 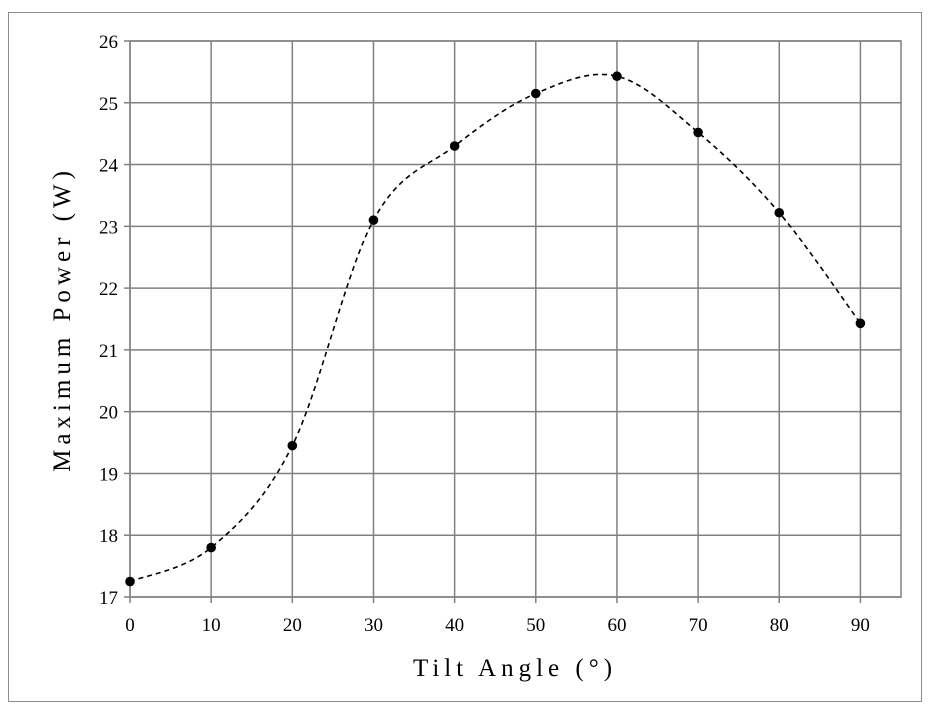 What do you see at coordinates (860, 625) in the screenshot?
I see `x-tick-label: 90` at bounding box center [860, 625].